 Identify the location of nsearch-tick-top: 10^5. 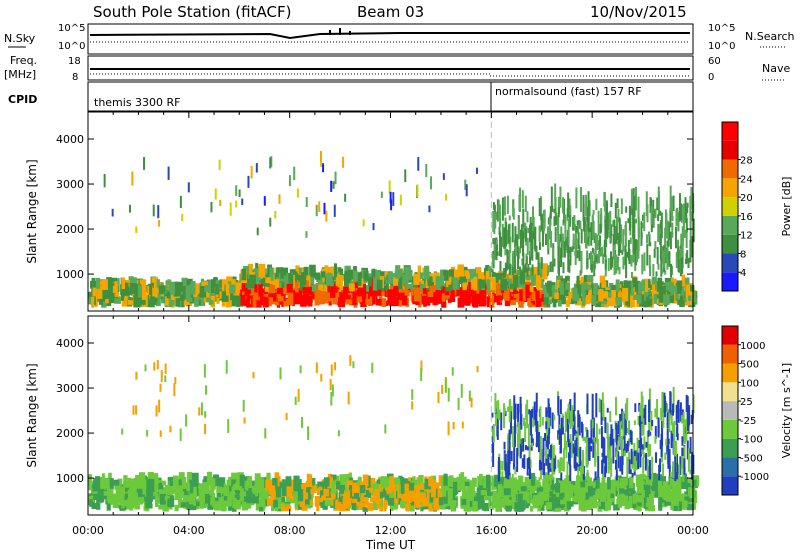
(721, 28).